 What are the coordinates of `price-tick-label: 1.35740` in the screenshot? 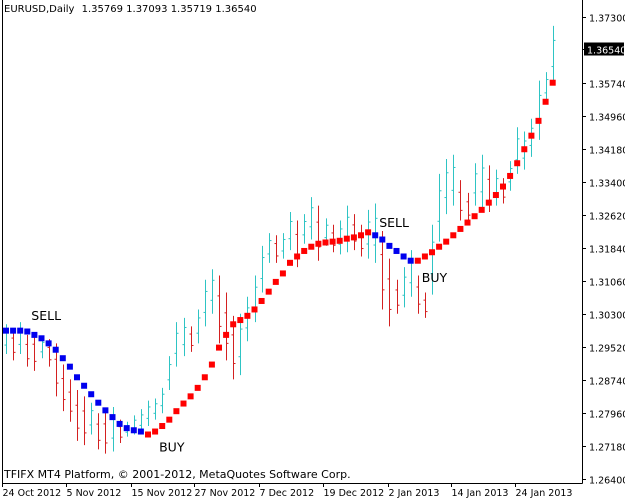 It's located at (607, 85).